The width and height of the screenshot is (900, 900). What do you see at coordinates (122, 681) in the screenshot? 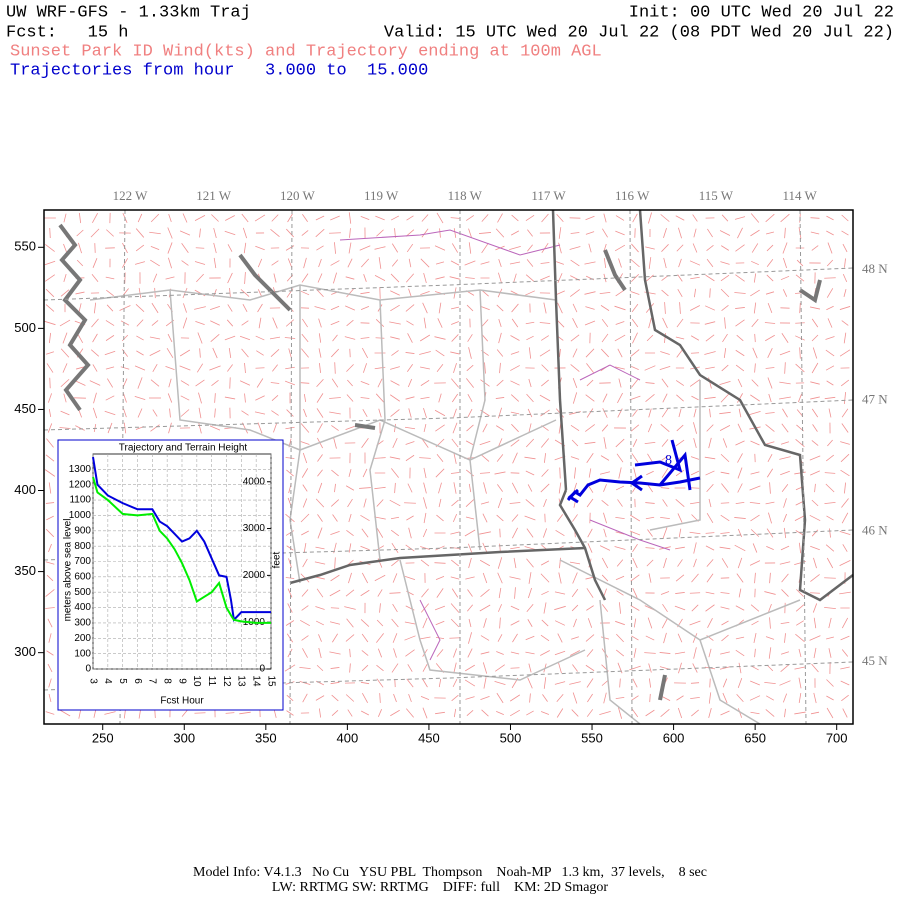
I see `x-tick-label: 5` at bounding box center [122, 681].